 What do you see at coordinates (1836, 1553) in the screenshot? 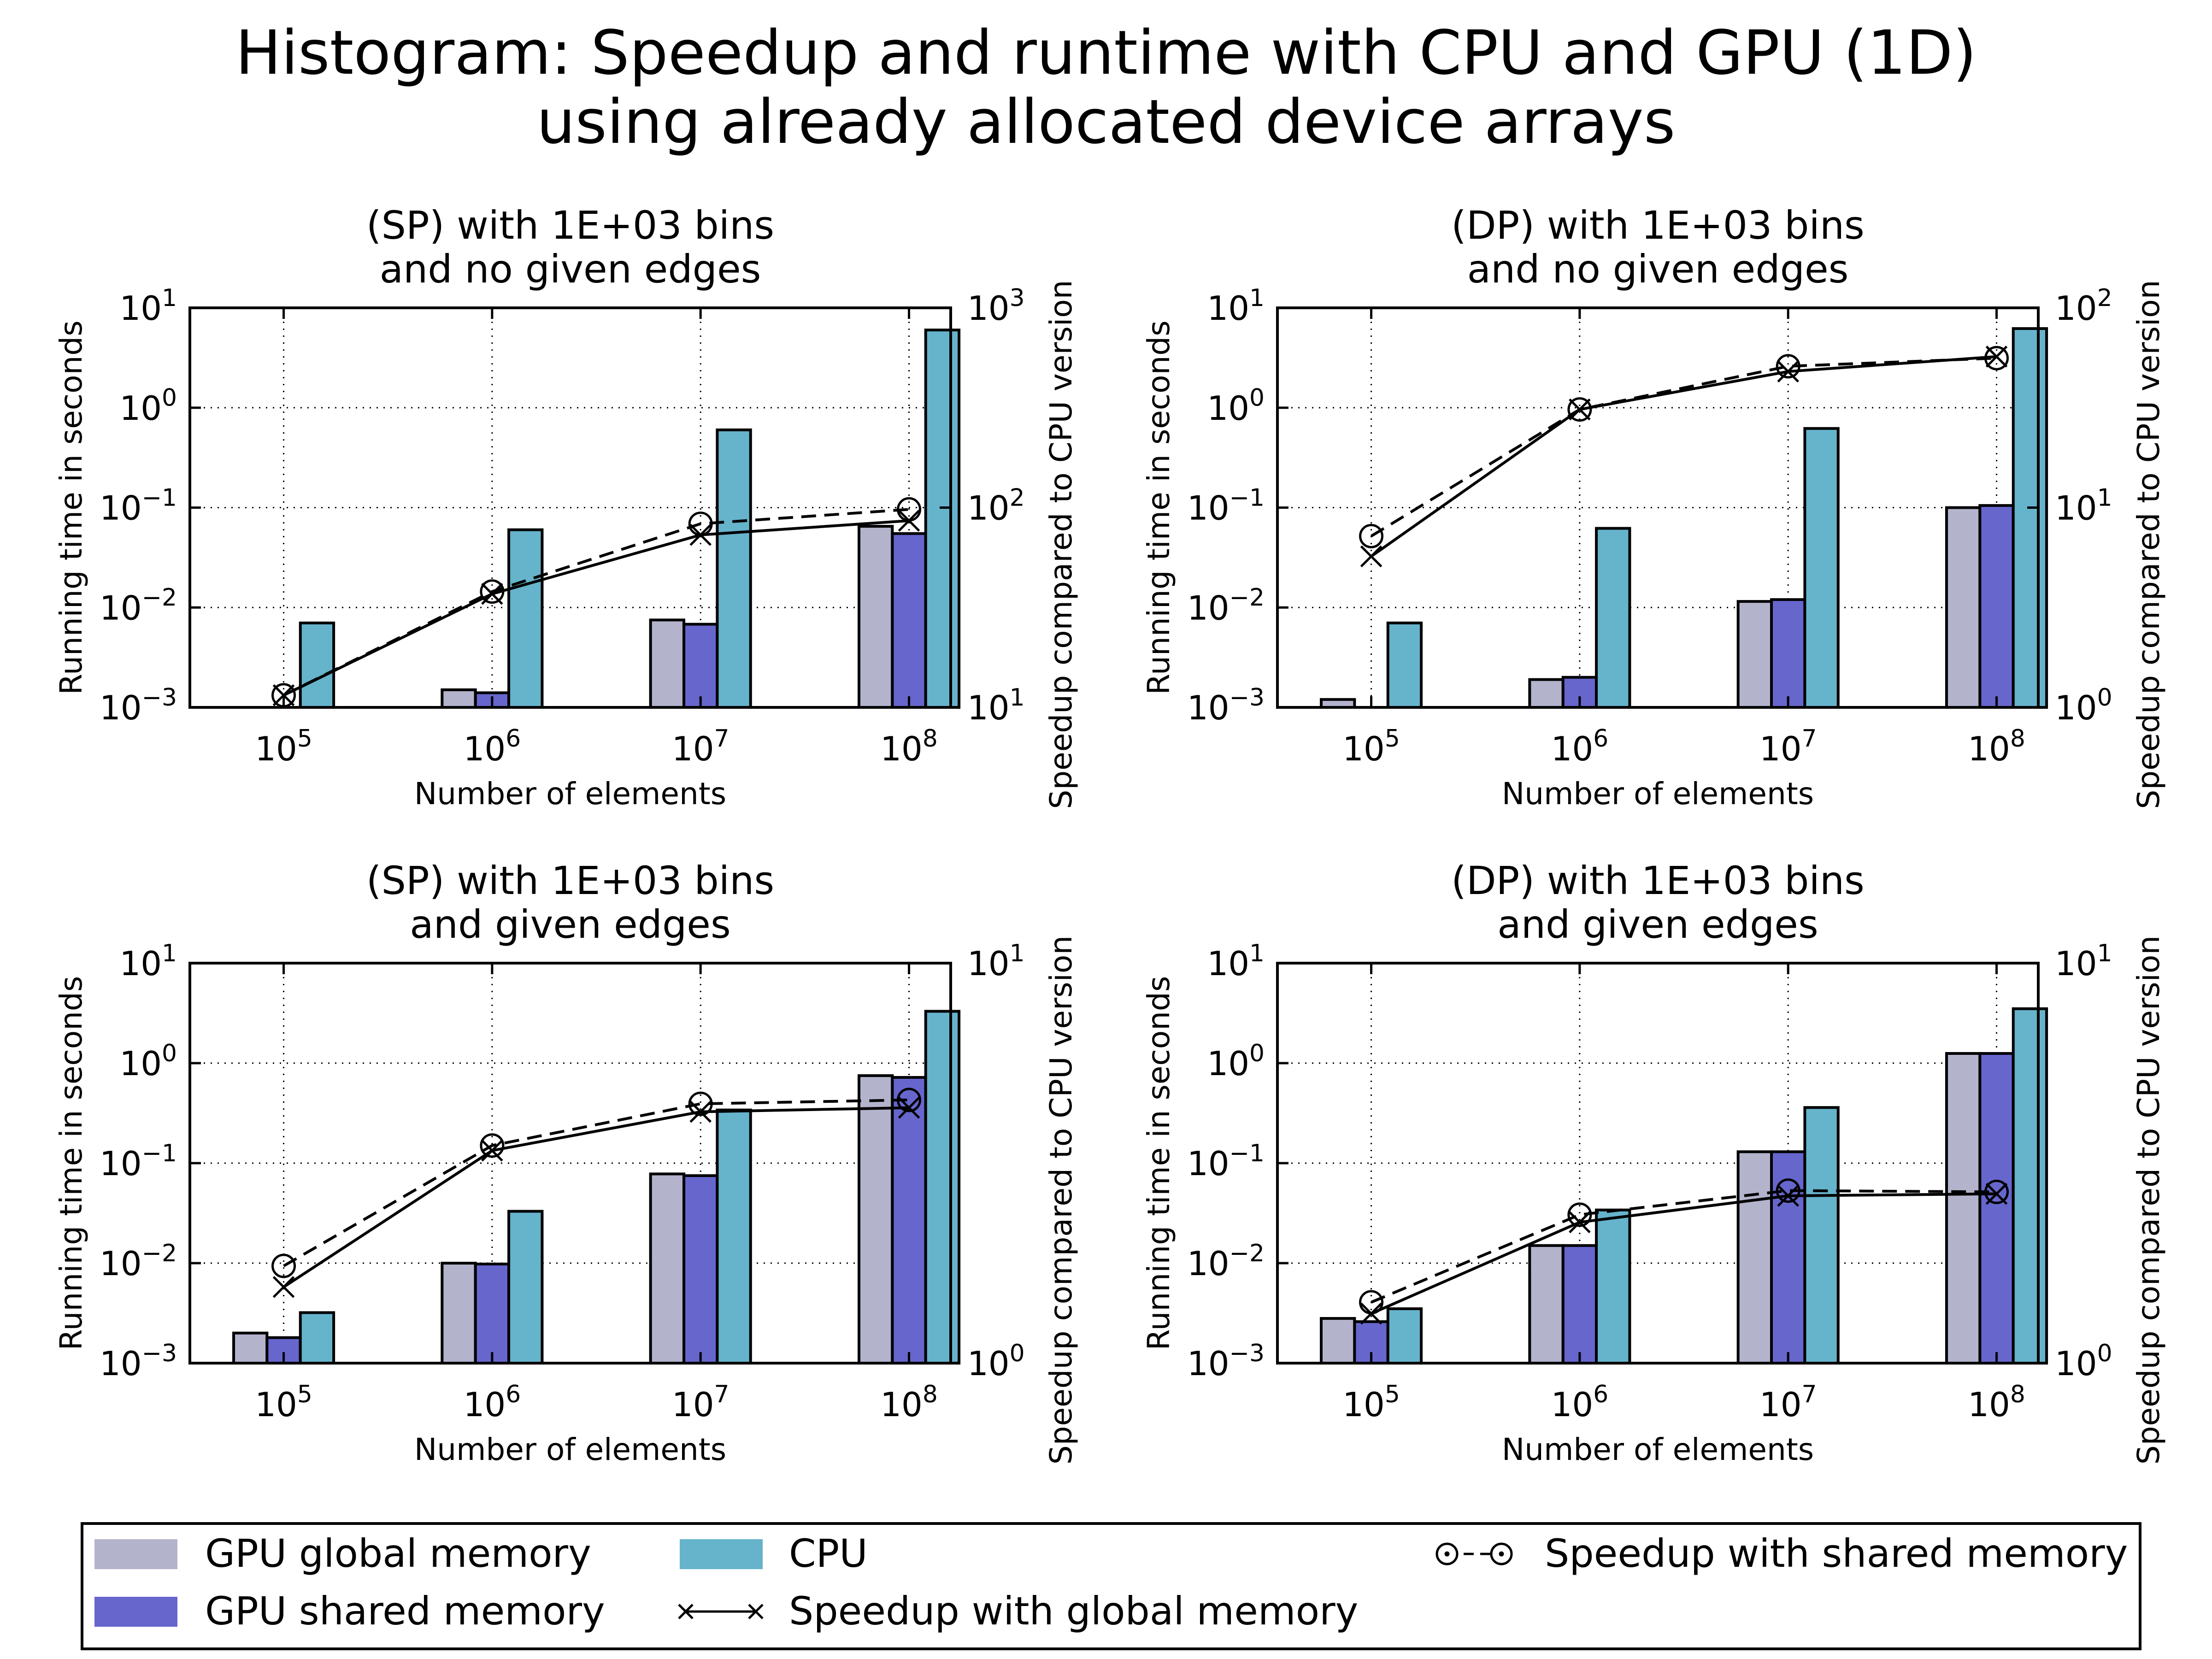
I see `legend-label-speedup-shared: Speedup with shared memory` at bounding box center [1836, 1553].